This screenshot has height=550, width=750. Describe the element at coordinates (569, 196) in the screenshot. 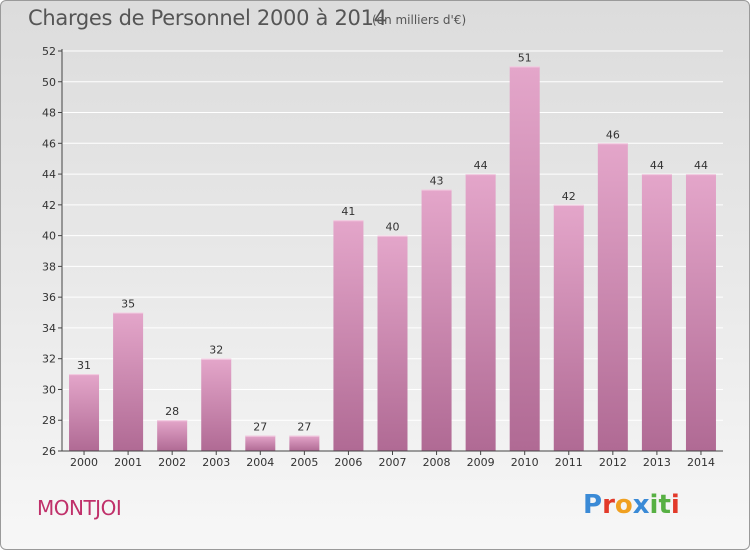

I see `data-label-2011: 42` at that location.